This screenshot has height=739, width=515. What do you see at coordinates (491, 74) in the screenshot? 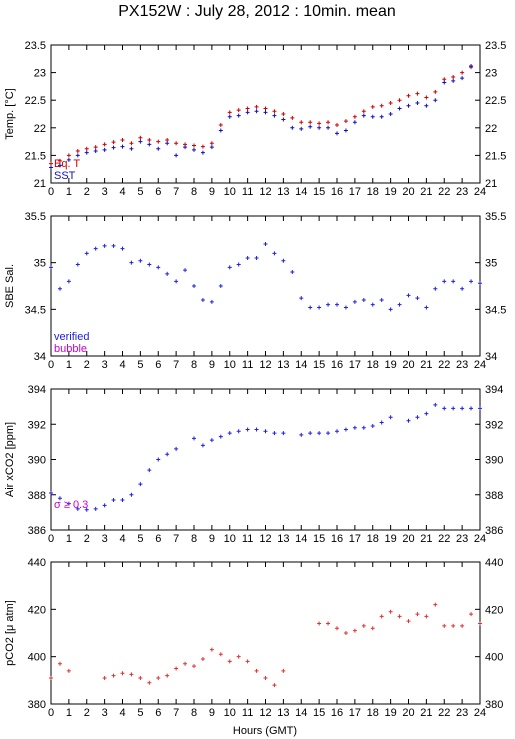
I see `y-tick-label-right: 23` at bounding box center [491, 74].